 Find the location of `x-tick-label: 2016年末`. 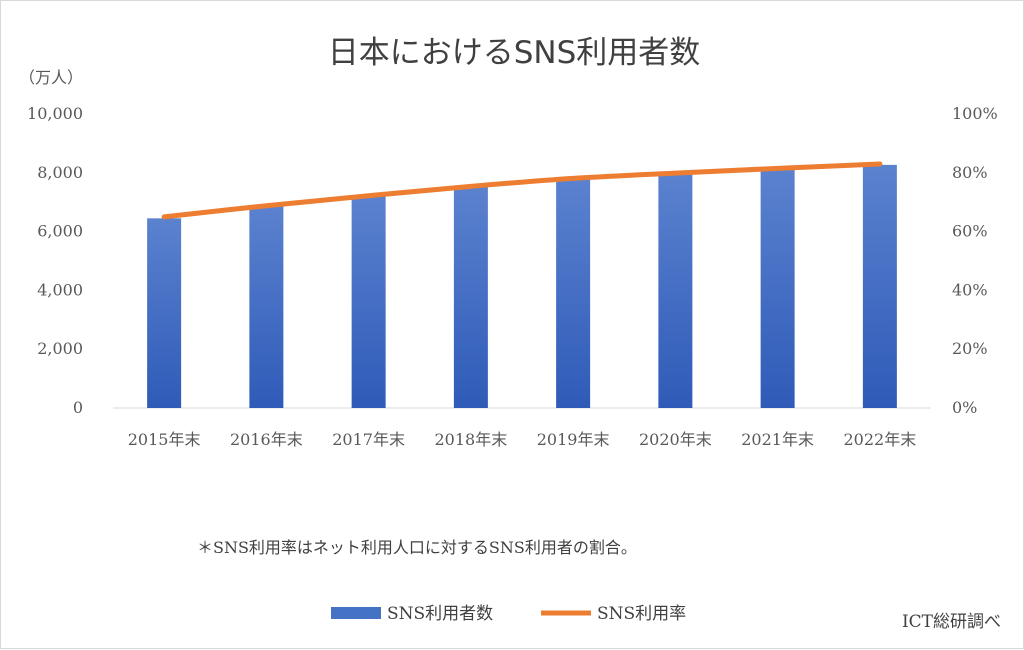

x-tick-label: 2016年末 is located at coordinates (266, 439).